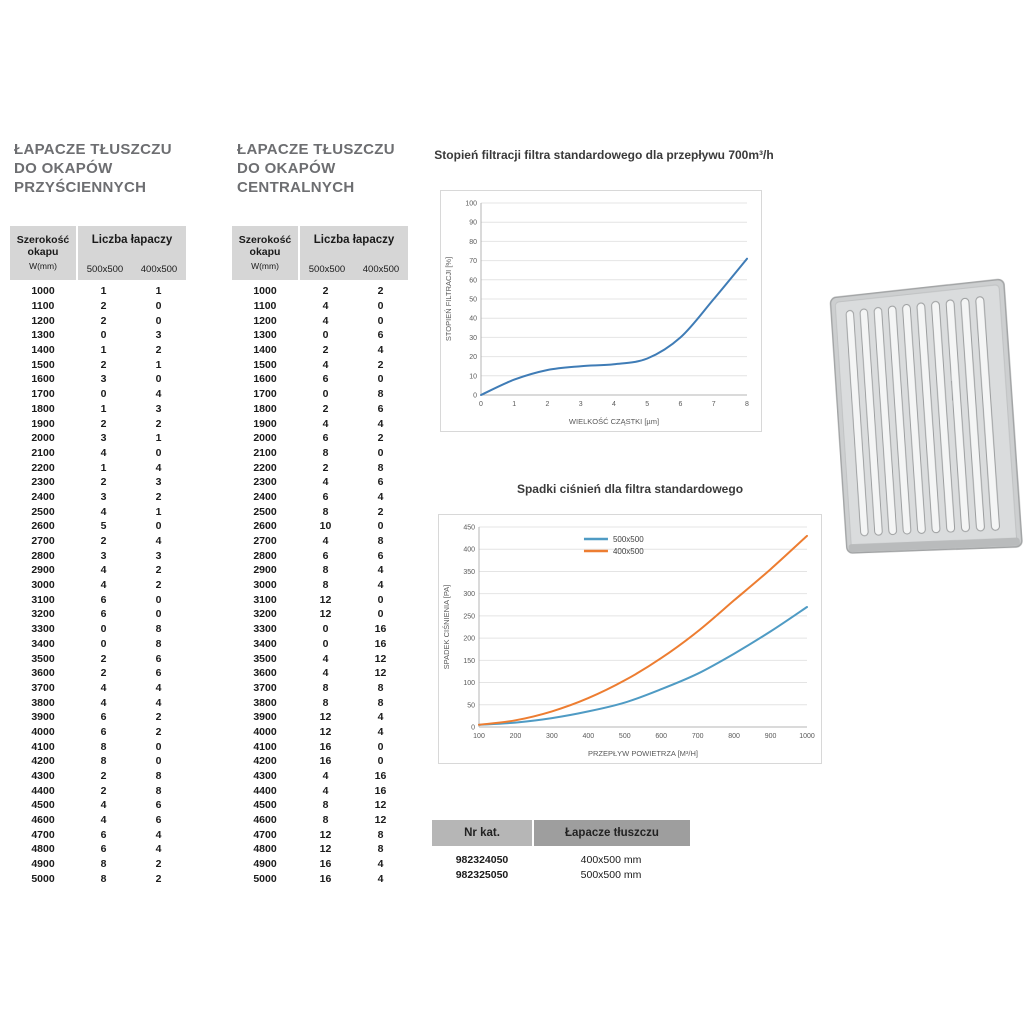 This screenshot has height=1024, width=1024. Describe the element at coordinates (98, 717) in the screenshot. I see `table-row: 3900 6 2` at that location.